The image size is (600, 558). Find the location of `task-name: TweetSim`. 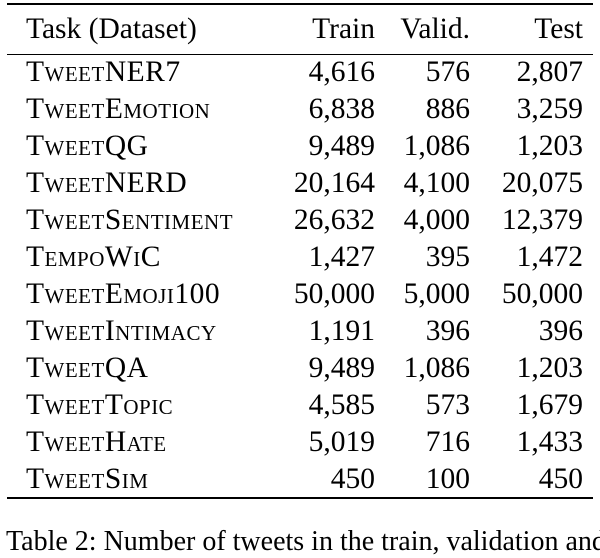

task-name: TweetSim is located at coordinates (87, 478).